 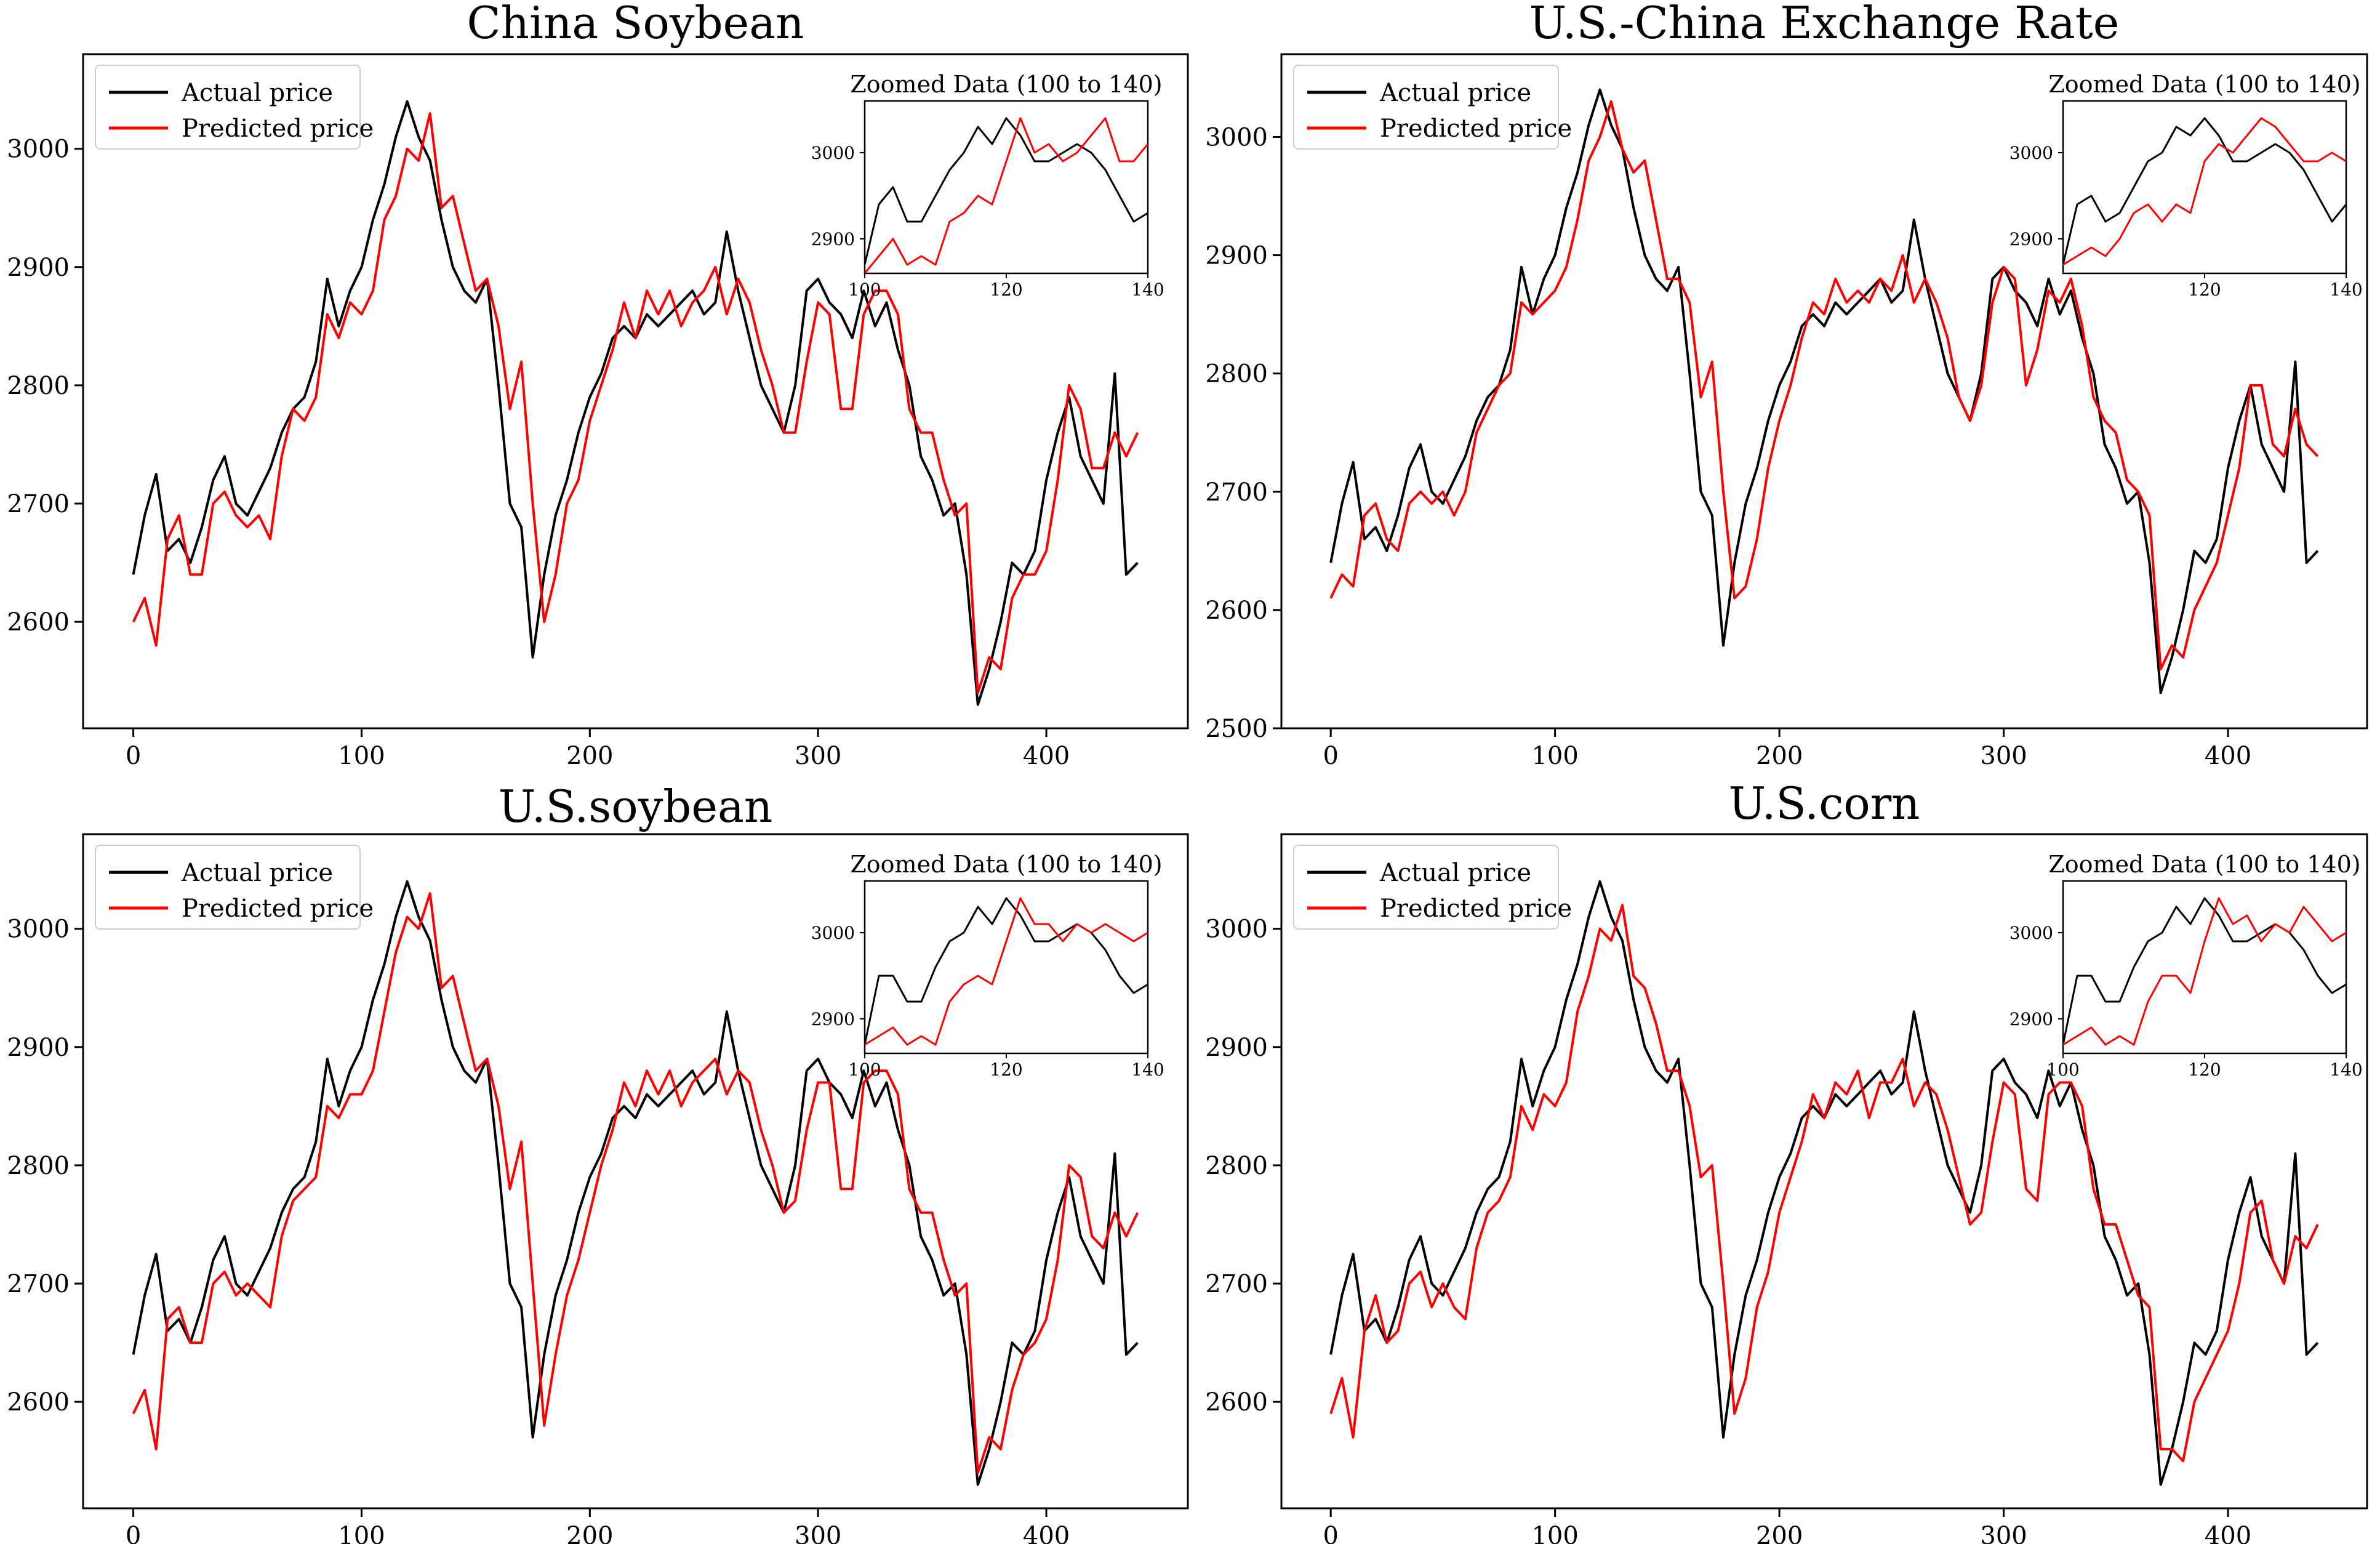 What do you see at coordinates (1046, 1533) in the screenshot?
I see `p3-xtick-label: 400` at bounding box center [1046, 1533].